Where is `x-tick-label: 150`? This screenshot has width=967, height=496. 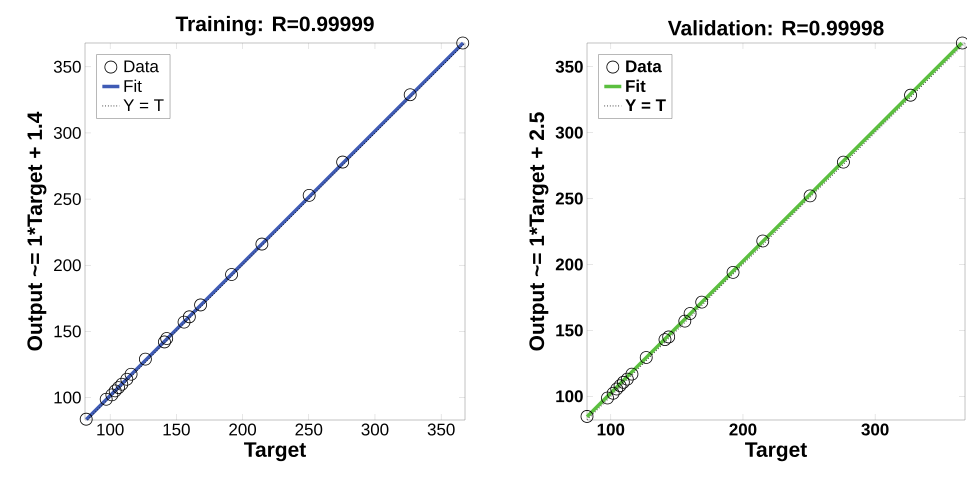
x-tick-label: 150 is located at coordinates (177, 430).